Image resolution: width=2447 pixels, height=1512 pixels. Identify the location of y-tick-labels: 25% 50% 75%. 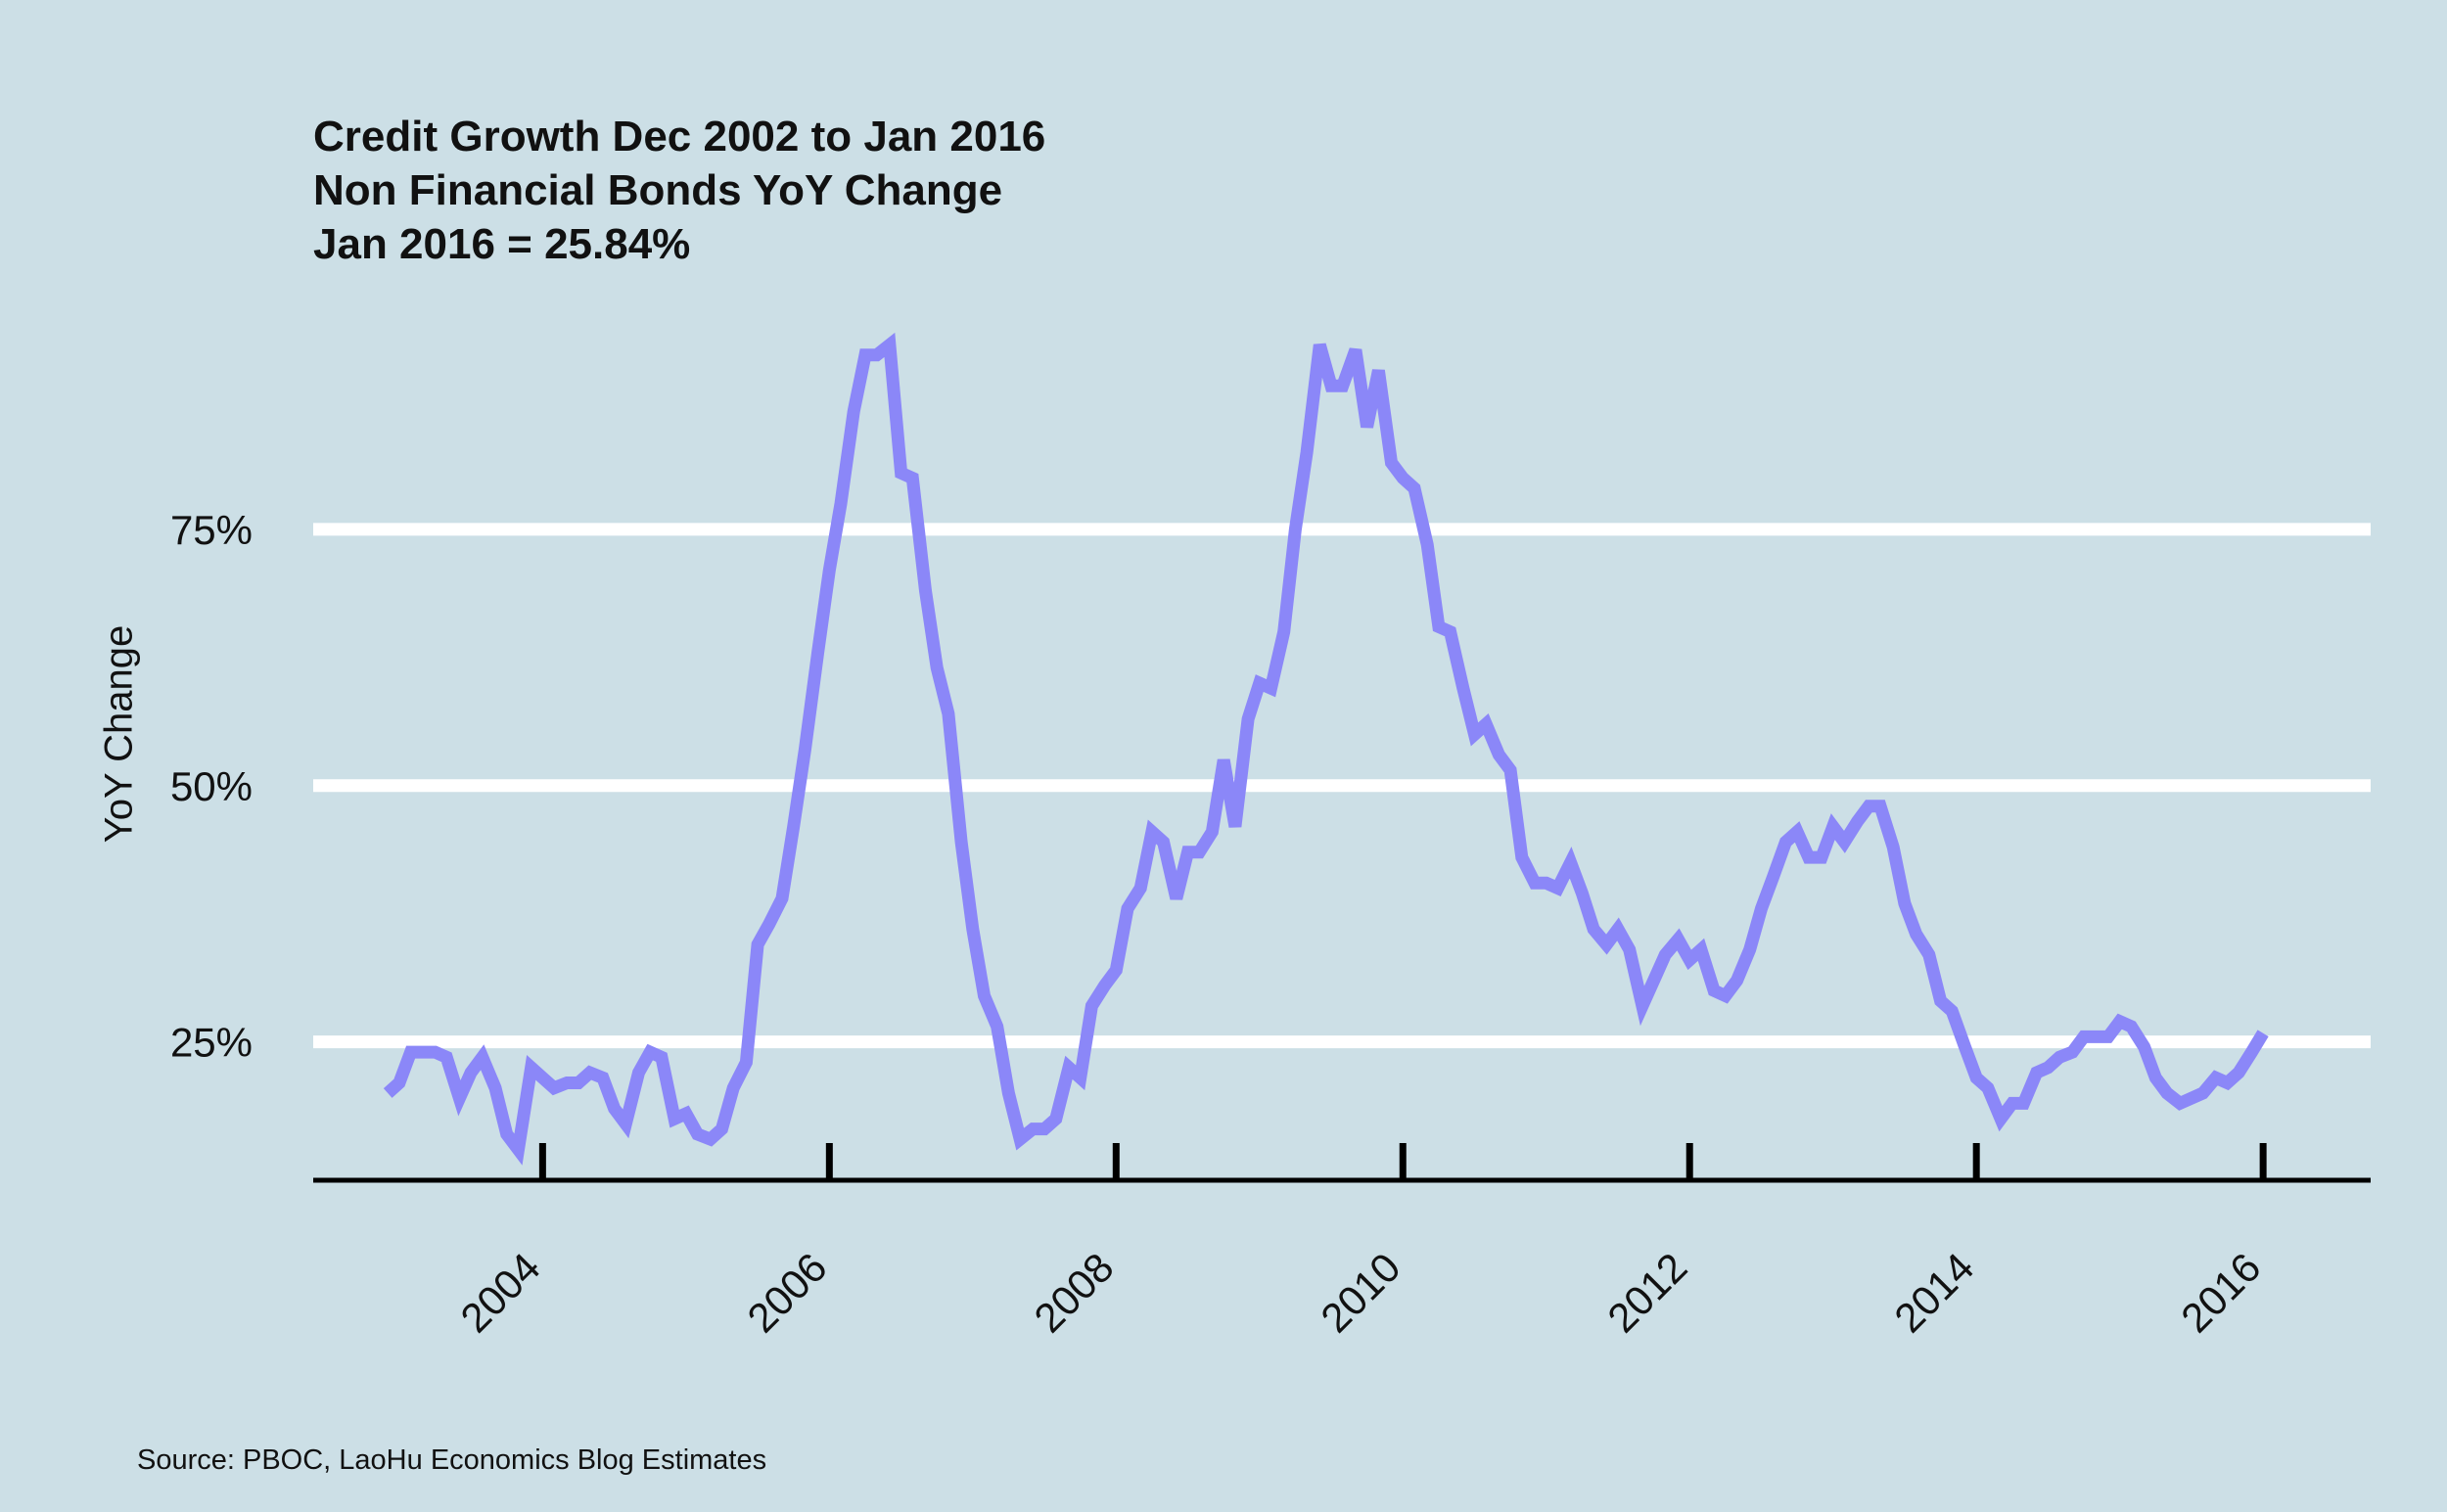
(211, 786).